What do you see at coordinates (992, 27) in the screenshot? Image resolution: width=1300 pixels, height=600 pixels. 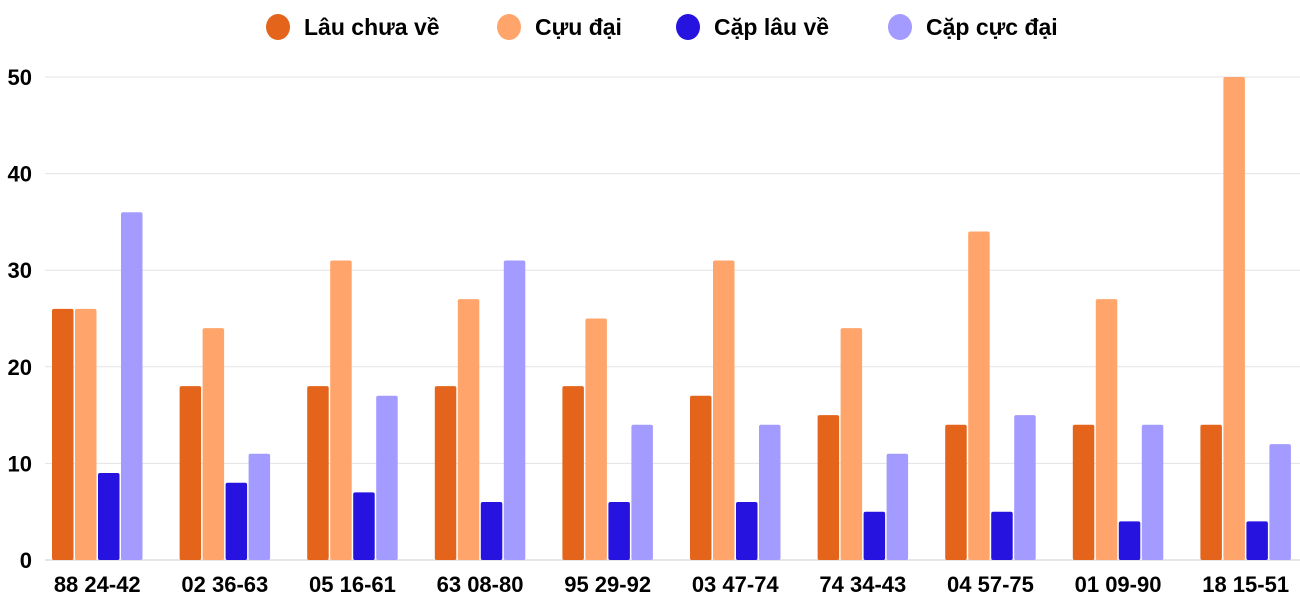 I see `legend-label: Cặp cực đại` at bounding box center [992, 27].